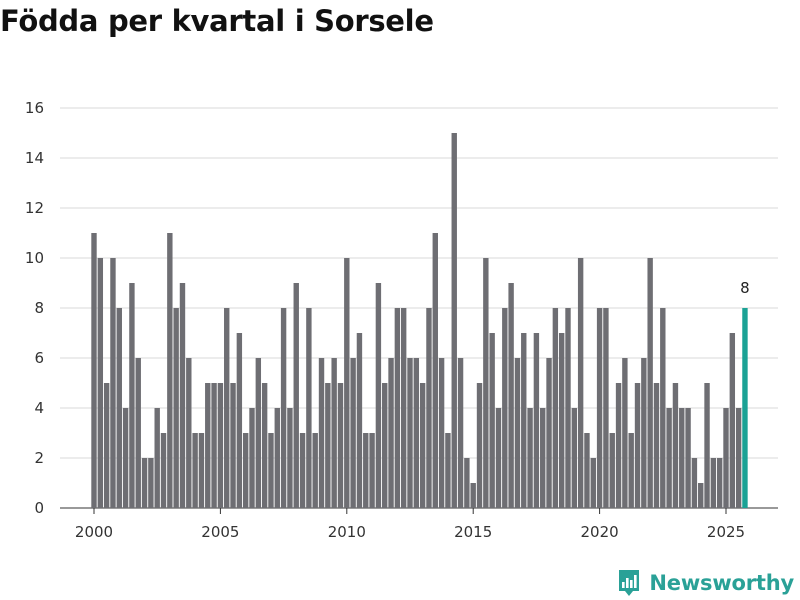  What do you see at coordinates (705, 583) in the screenshot?
I see `brand: Newsworthy` at bounding box center [705, 583].